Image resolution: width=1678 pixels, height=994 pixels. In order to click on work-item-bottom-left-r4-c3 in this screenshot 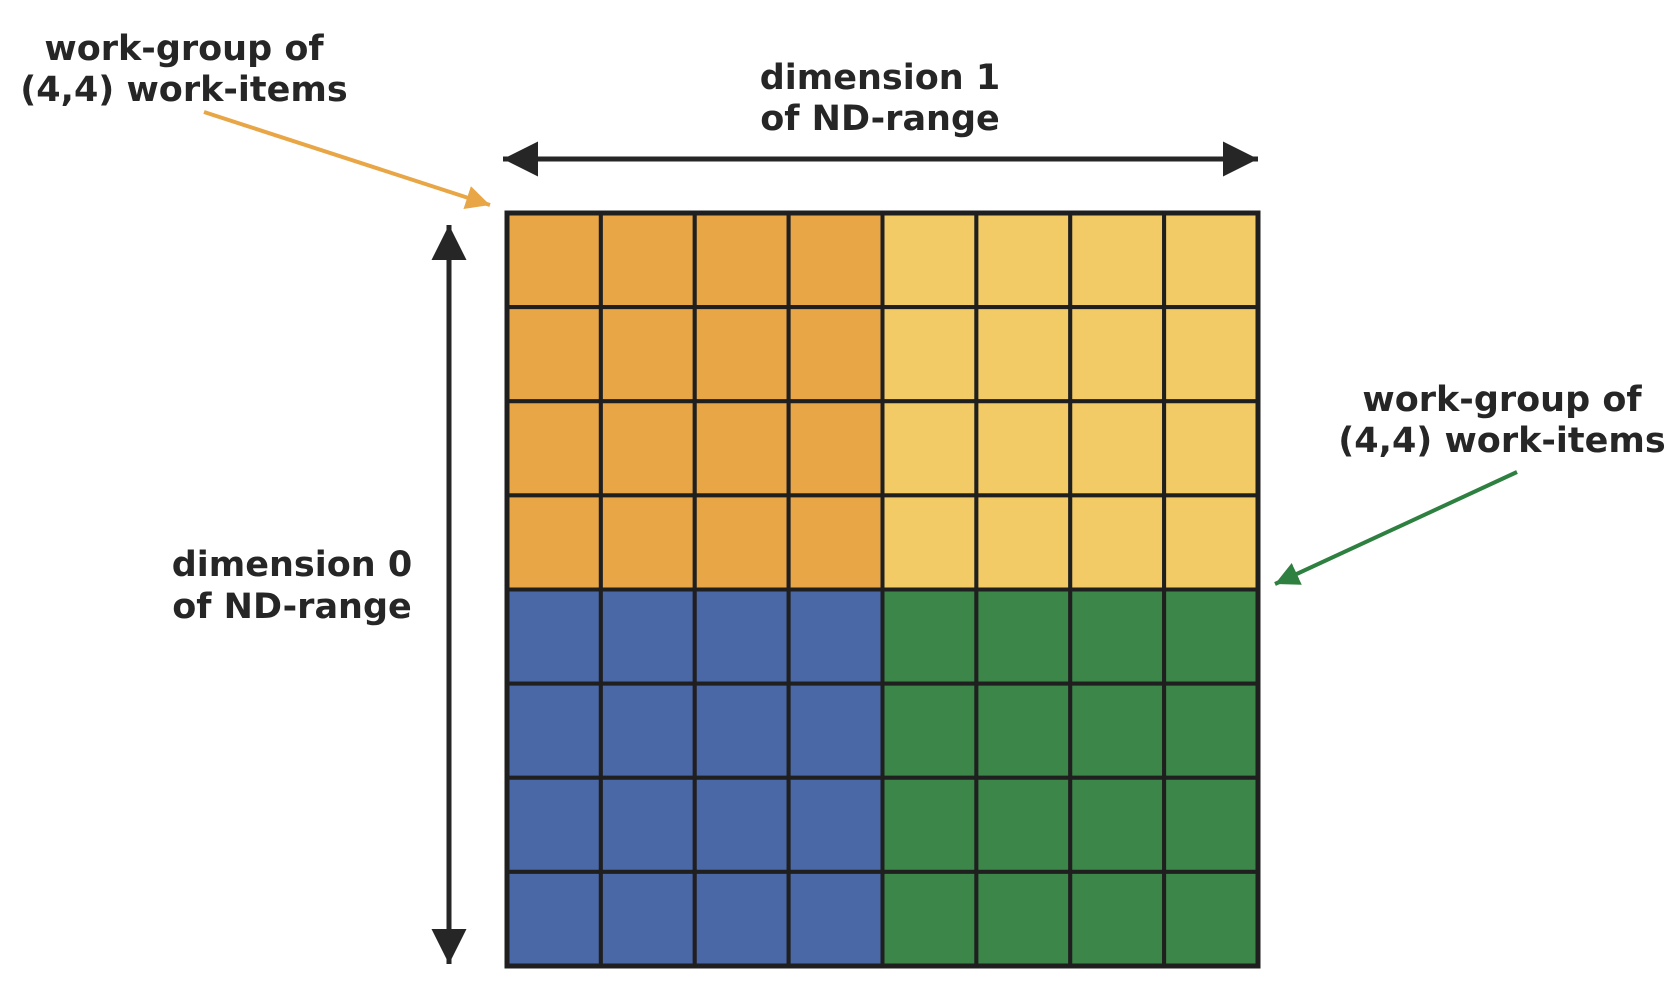, I will do `click(835, 636)`.